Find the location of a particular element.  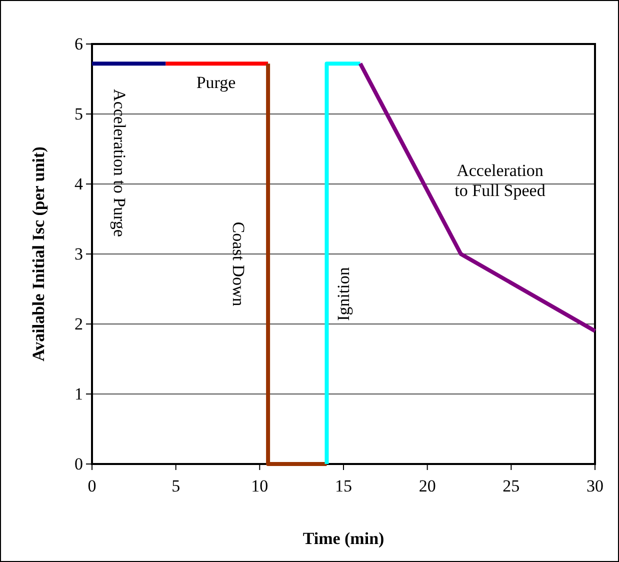

y-tick-label: 1 is located at coordinates (78, 394).